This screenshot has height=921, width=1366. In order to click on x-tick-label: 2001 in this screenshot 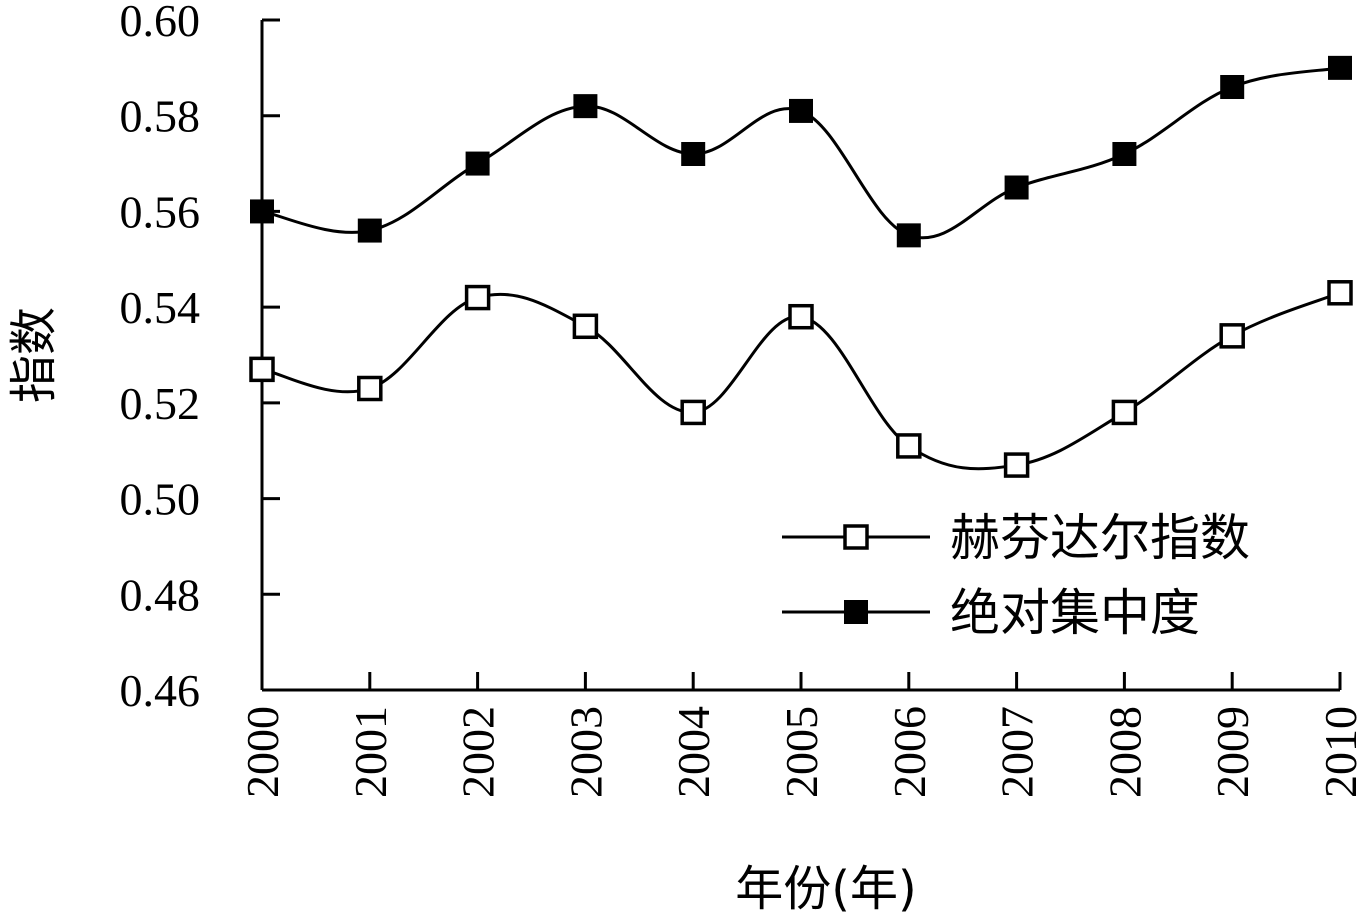, I will do `click(370, 752)`.